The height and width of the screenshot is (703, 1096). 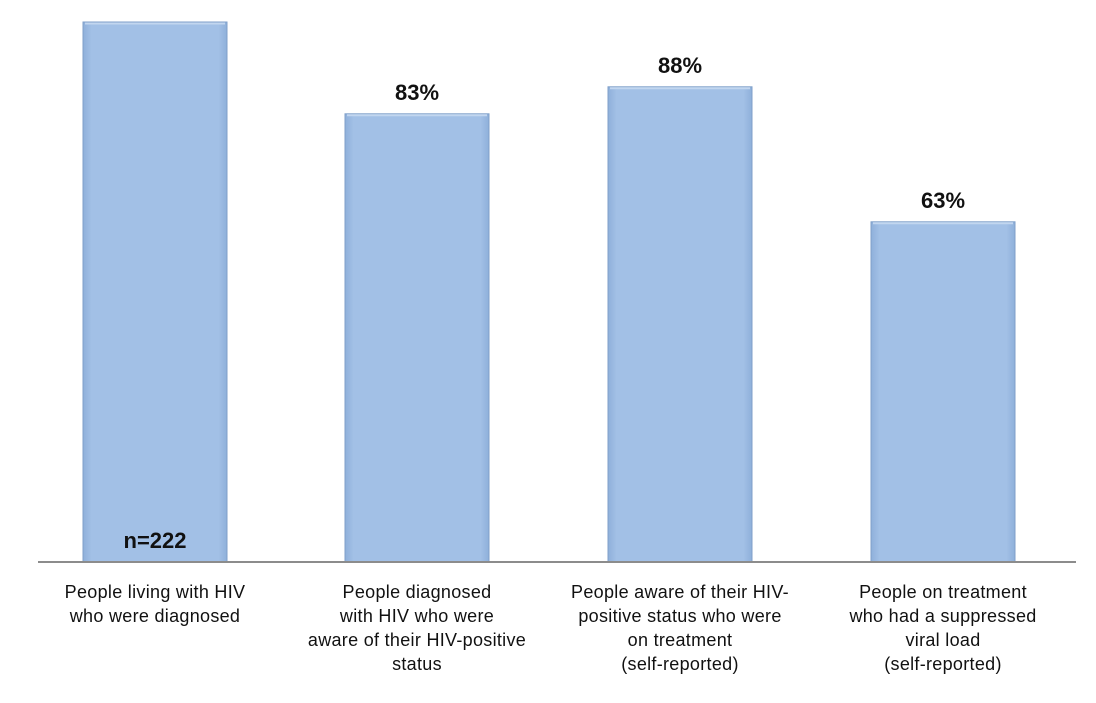 I want to click on data-label-3: 88%, so click(x=680, y=65).